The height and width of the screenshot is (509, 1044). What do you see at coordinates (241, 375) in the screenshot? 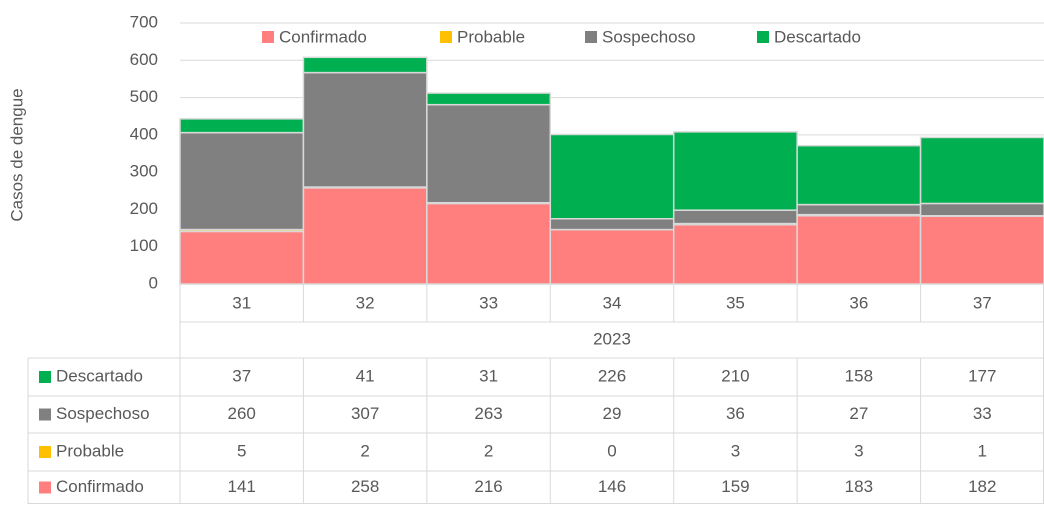
I see `table-cell: 37` at bounding box center [241, 375].